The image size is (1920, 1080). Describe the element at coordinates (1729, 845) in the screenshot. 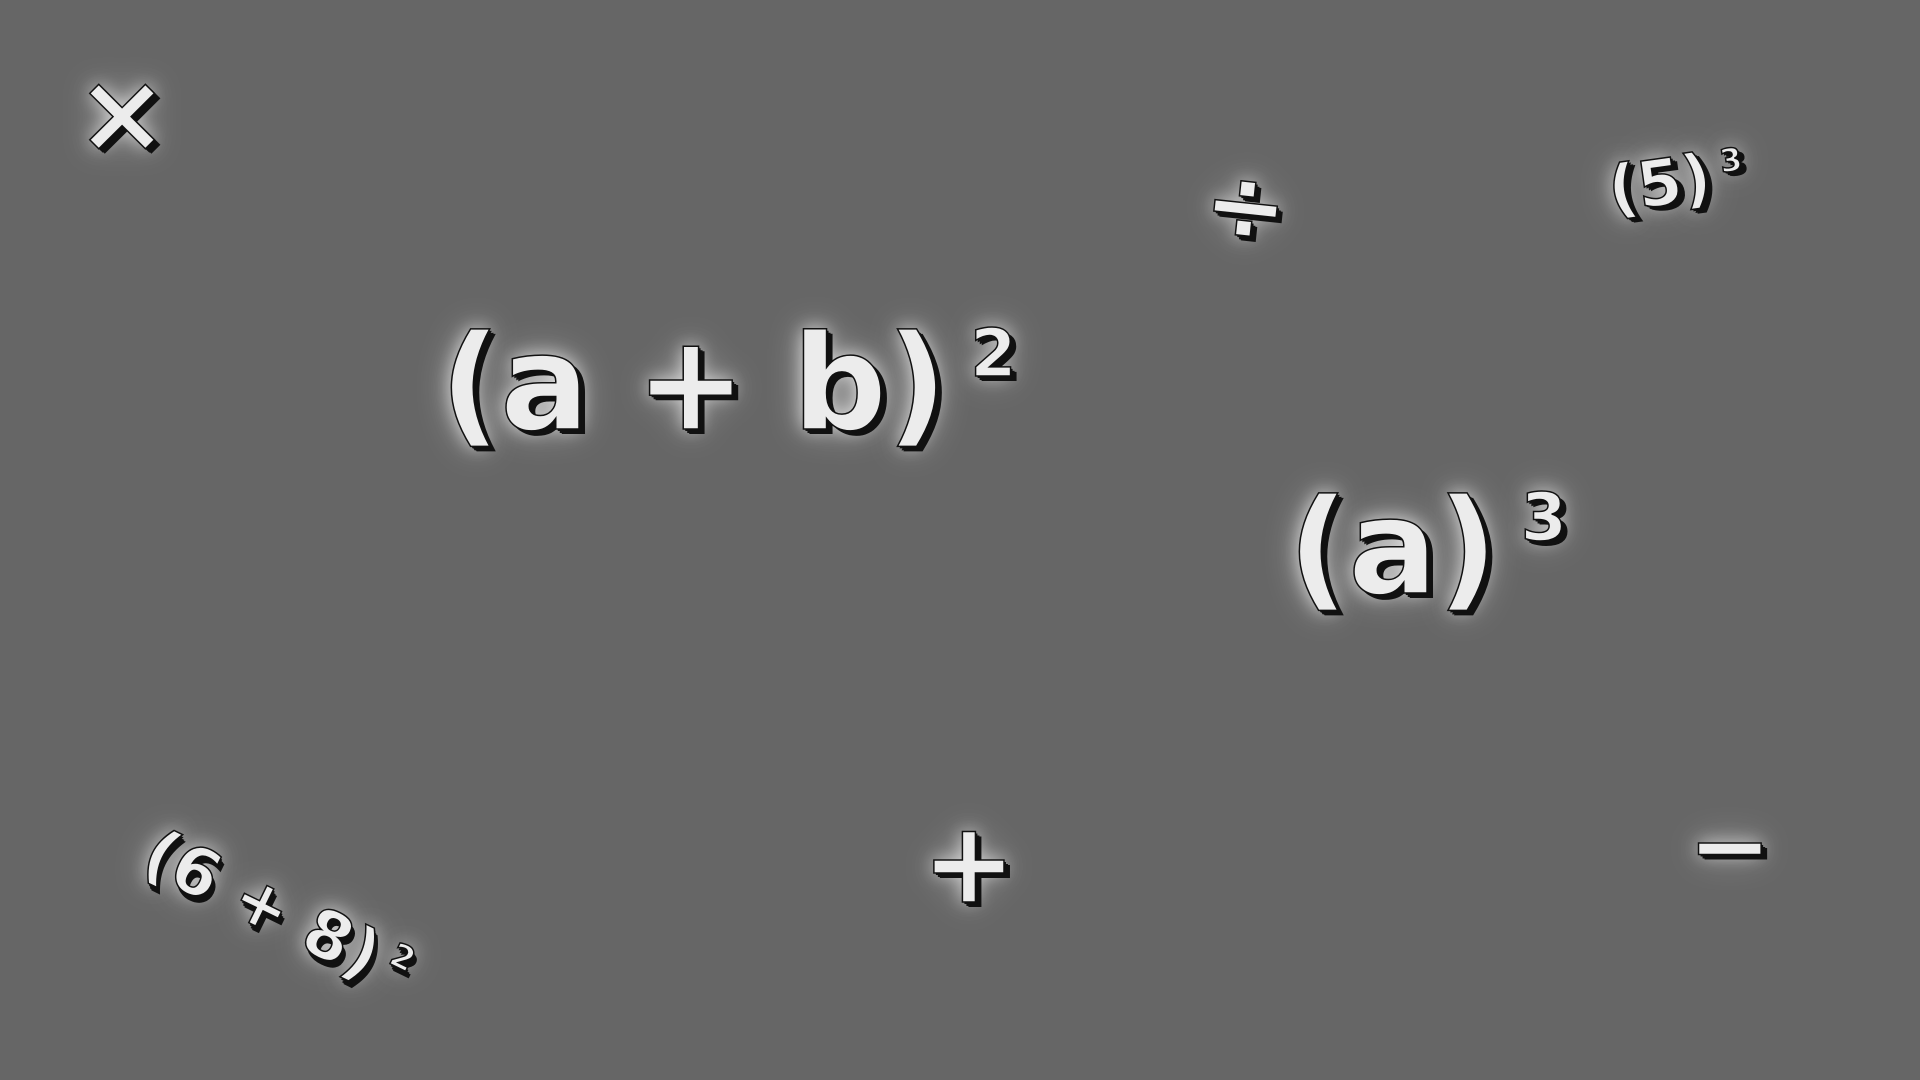

I see `minus-symbol: −` at that location.